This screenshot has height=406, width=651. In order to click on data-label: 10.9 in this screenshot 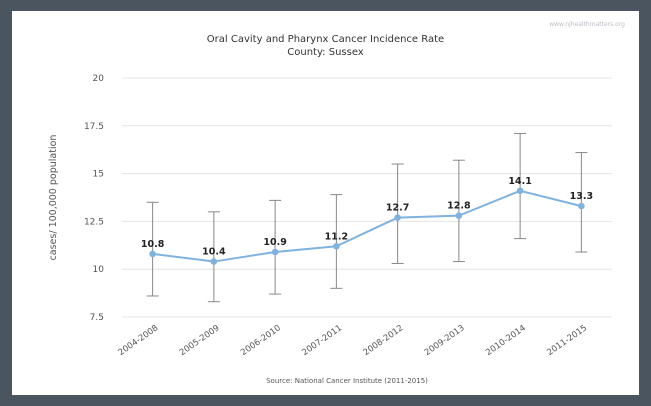, I will do `click(274, 242)`.